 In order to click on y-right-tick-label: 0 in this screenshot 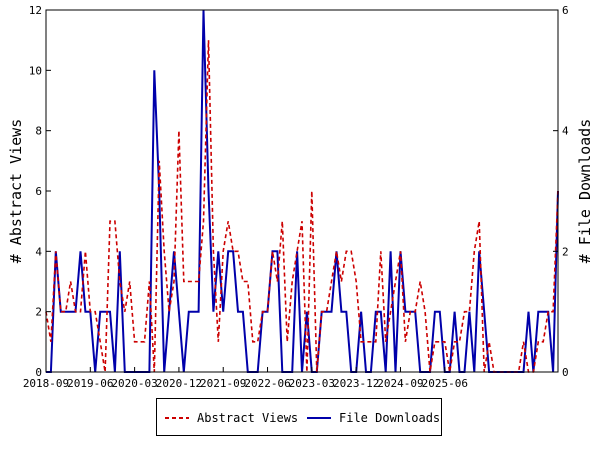, I will do `click(565, 372)`.